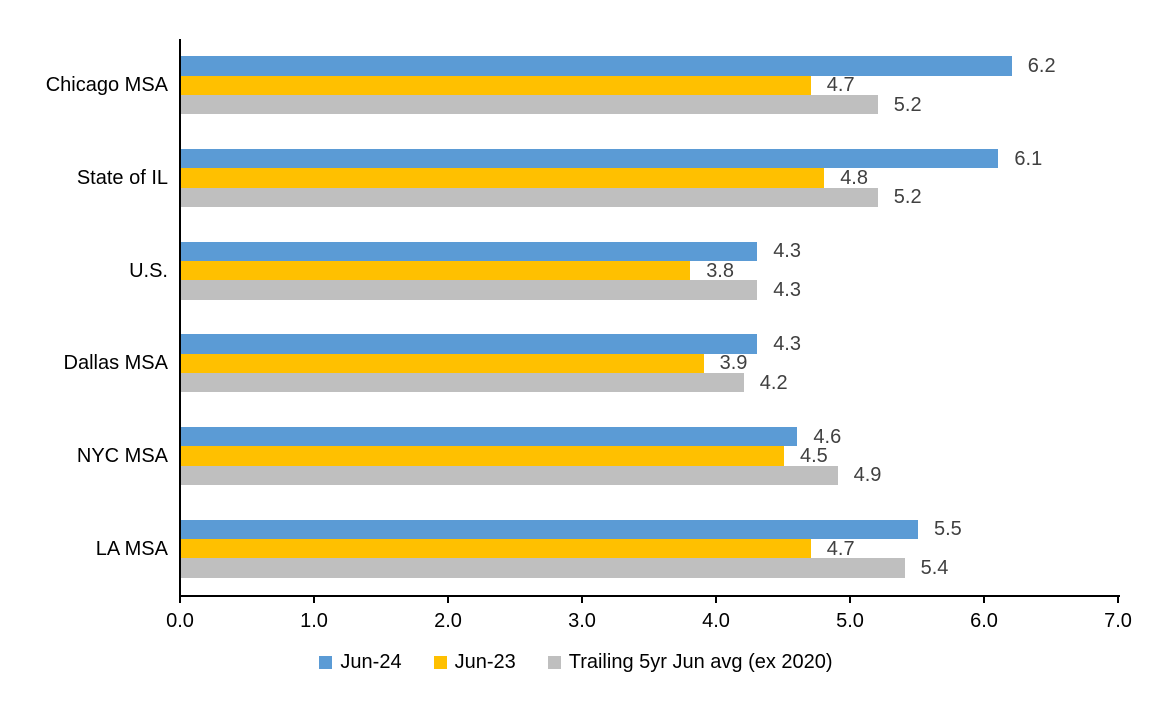 This screenshot has height=707, width=1152. What do you see at coordinates (469, 344) in the screenshot?
I see `bar-jun-24-dallas-msa` at bounding box center [469, 344].